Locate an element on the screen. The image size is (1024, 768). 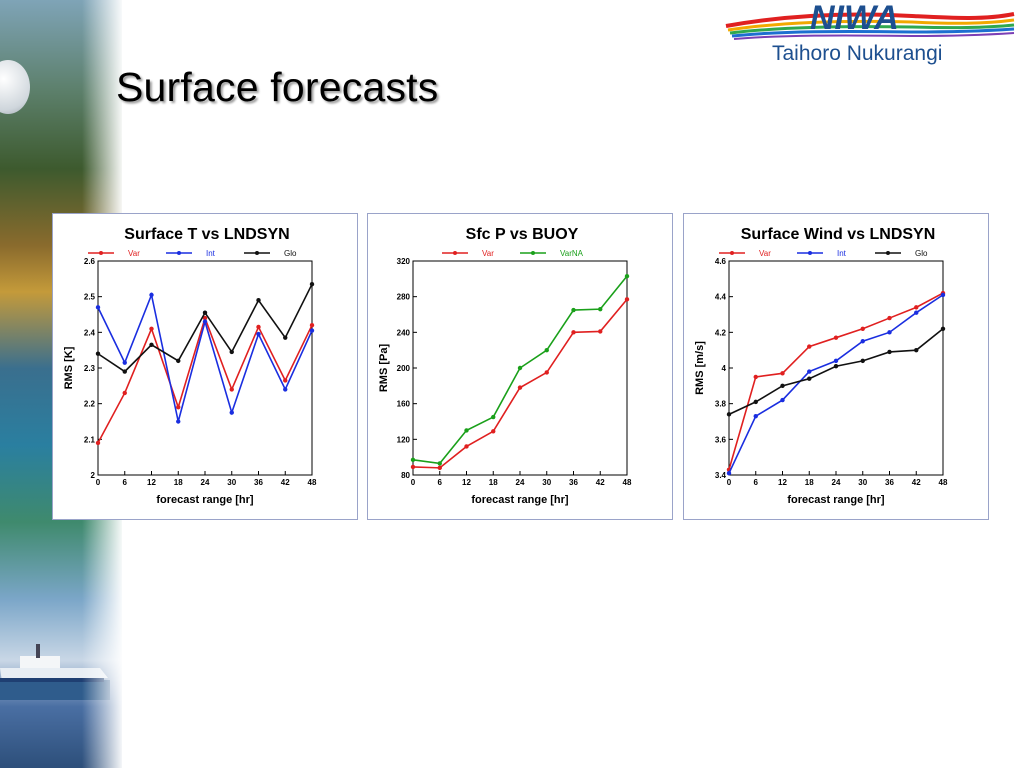
y-tick-label: 240 is located at coordinates (404, 332).